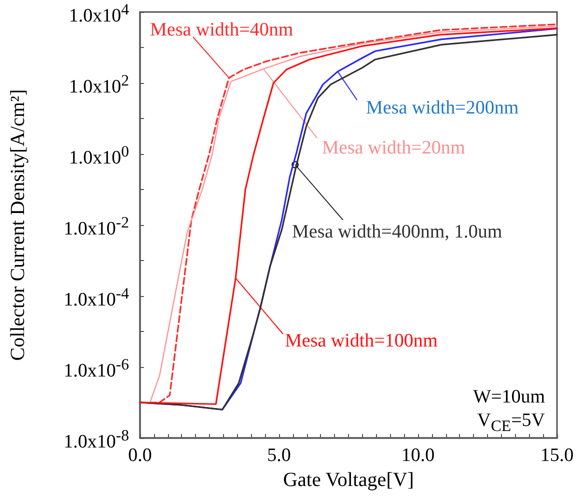 This screenshot has height=504, width=582. Describe the element at coordinates (511, 422) in the screenshot. I see `annotation: V$_{CE}$=5V` at that location.